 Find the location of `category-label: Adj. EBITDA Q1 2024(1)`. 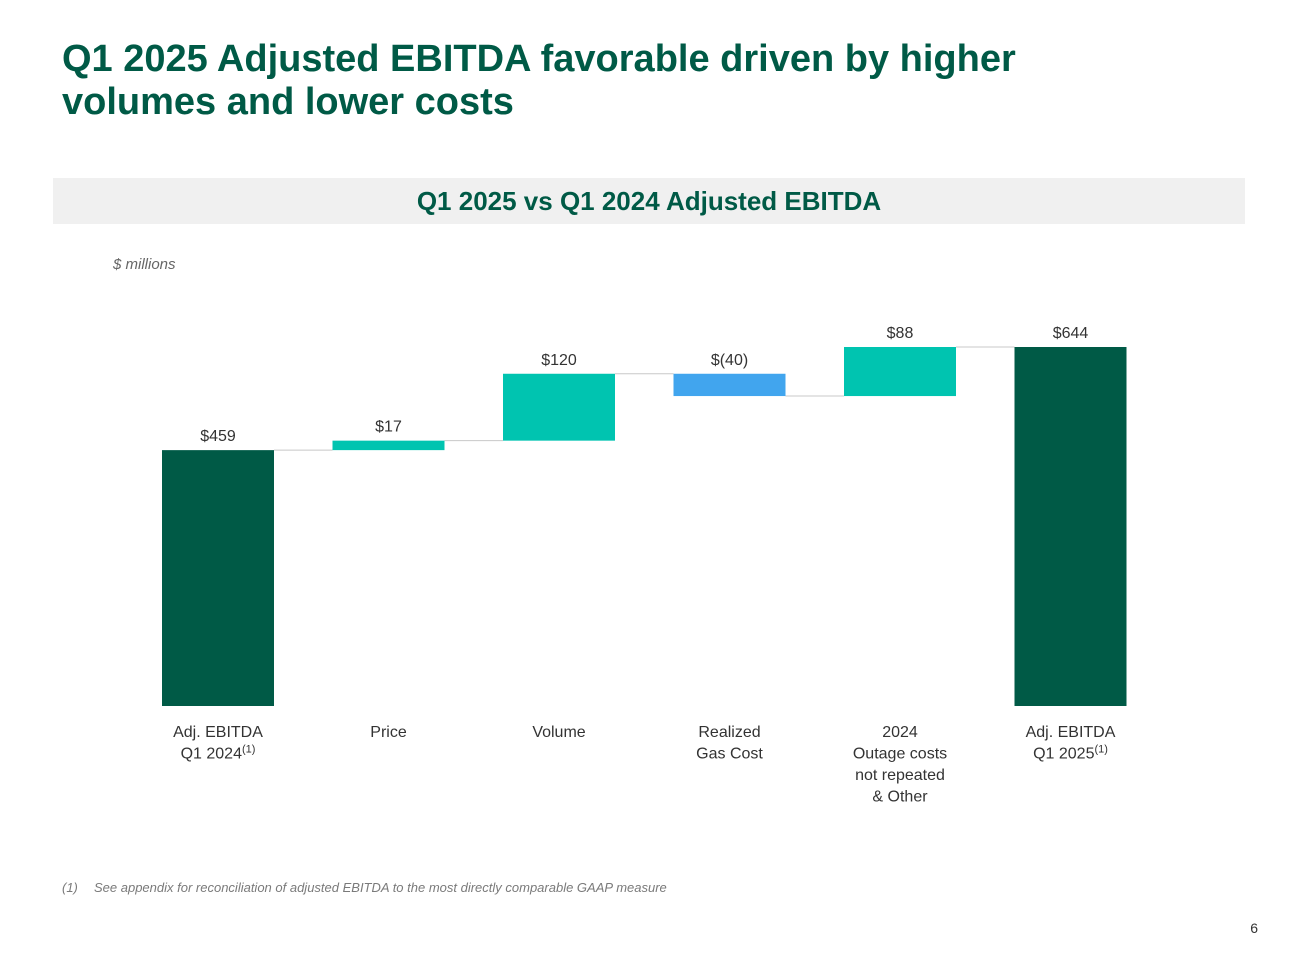

category-label: Adj. EBITDA Q1 2024(1) is located at coordinates (218, 743).